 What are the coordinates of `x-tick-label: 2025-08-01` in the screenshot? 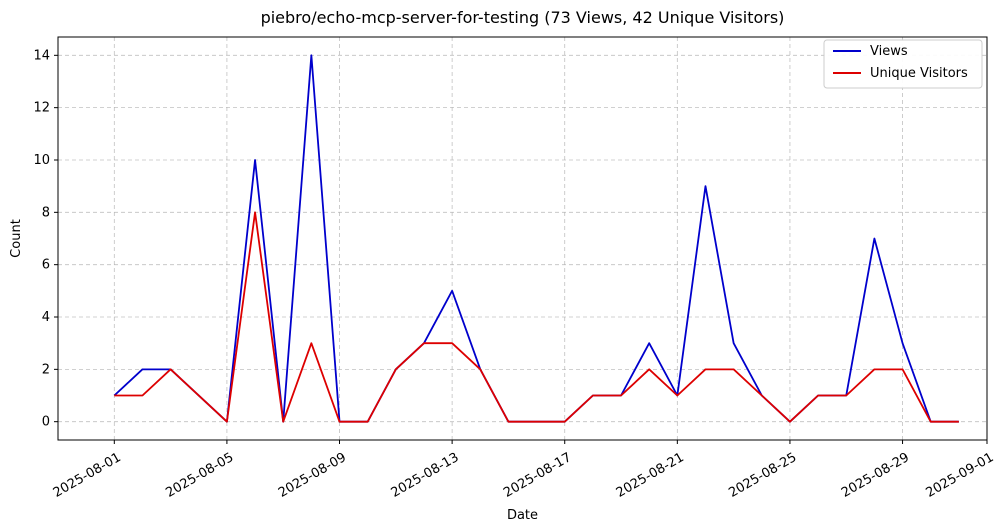 It's located at (87, 475).